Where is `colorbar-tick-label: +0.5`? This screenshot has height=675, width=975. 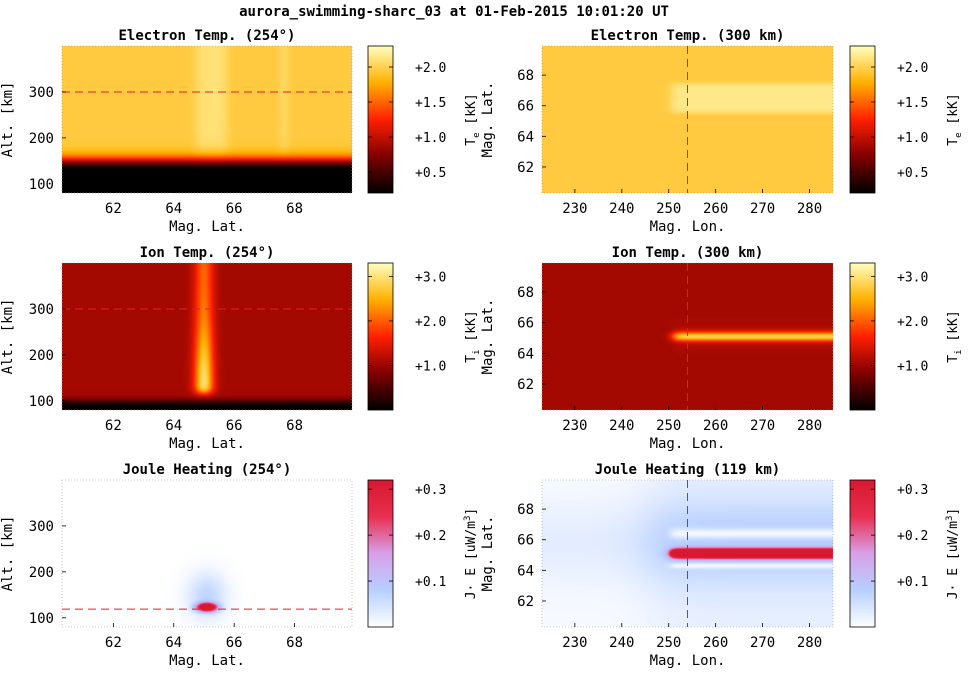
colorbar-tick-label: +0.5 is located at coordinates (912, 173).